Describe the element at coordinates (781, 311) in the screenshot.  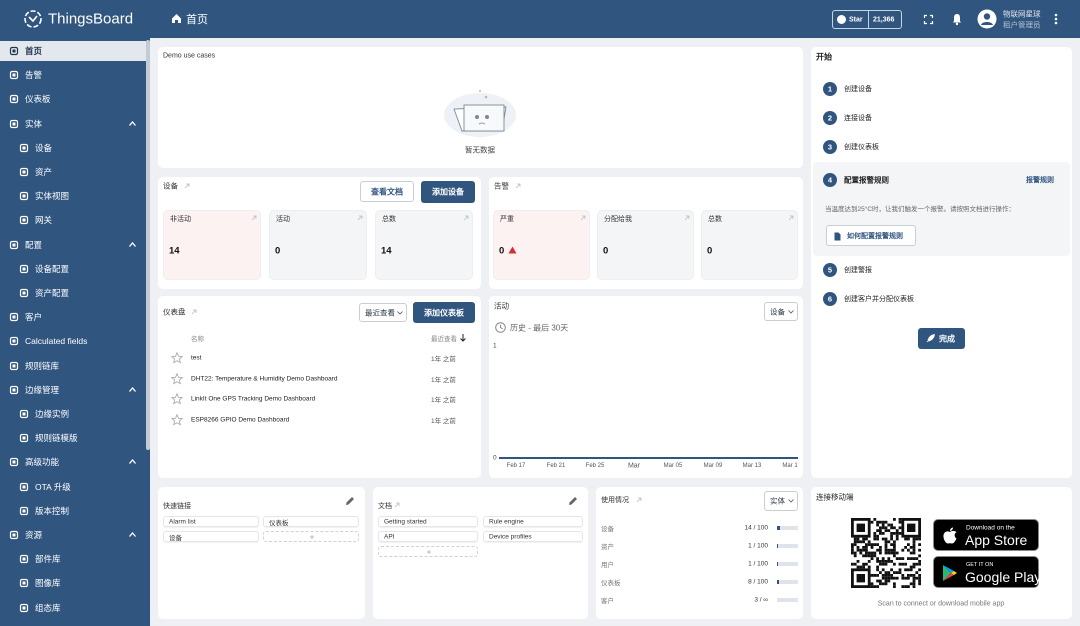
I see `activity-select: 设备` at that location.